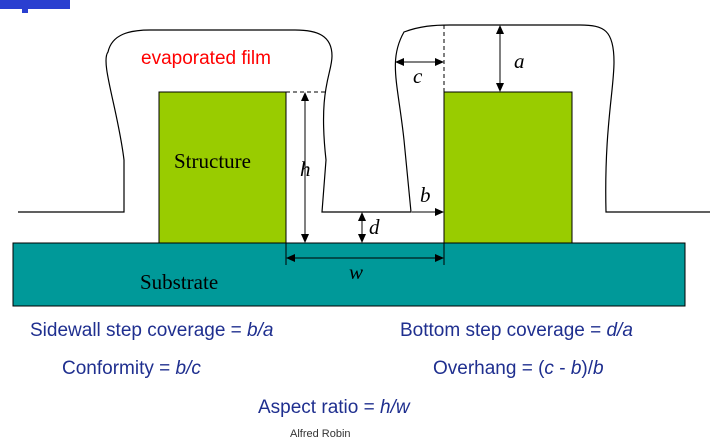 This screenshot has width=711, height=440. What do you see at coordinates (420, 58) in the screenshot?
I see `dimension-c` at bounding box center [420, 58].